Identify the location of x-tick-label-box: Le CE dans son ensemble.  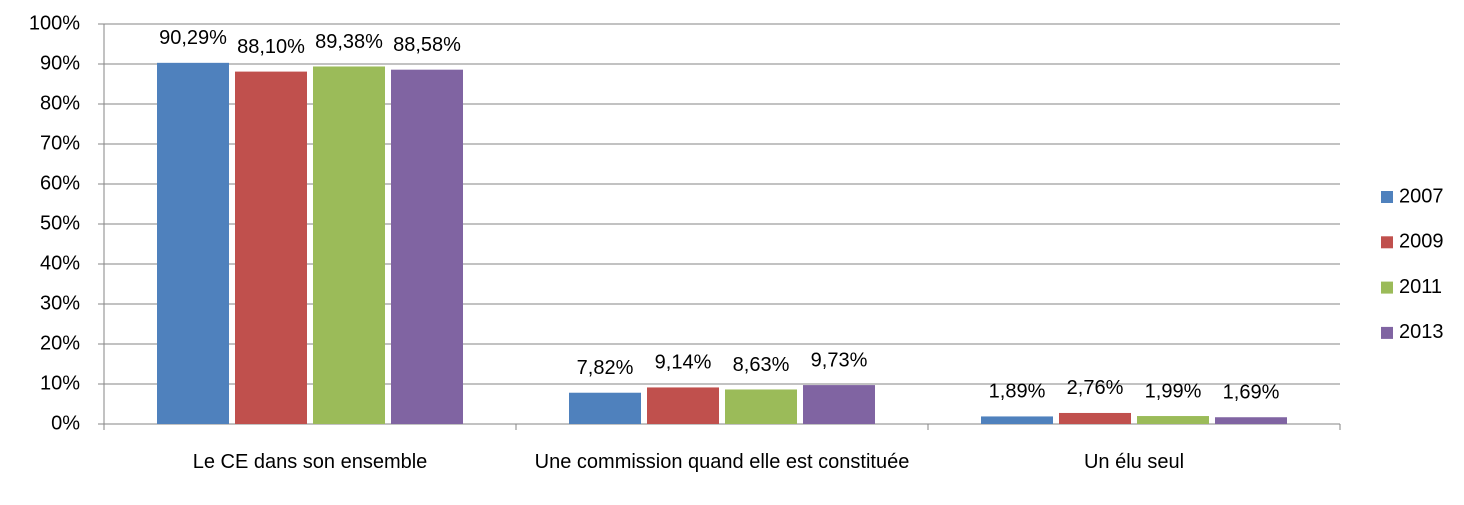
(310, 462).